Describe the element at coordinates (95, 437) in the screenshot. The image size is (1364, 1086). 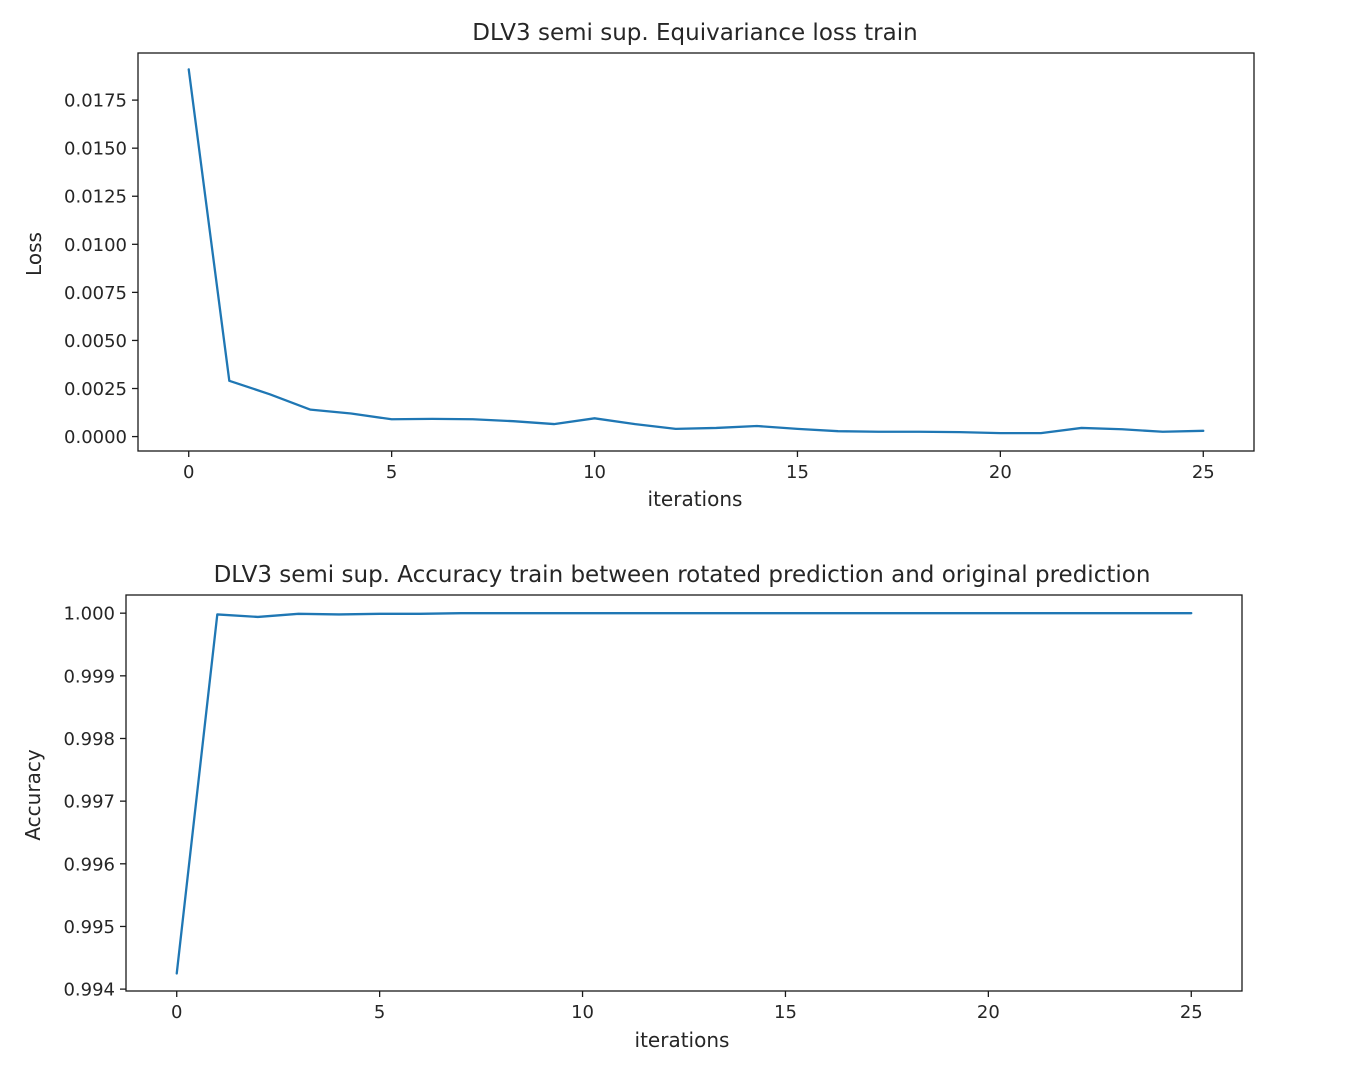
I see `y-tick-label: 0.0000` at that location.